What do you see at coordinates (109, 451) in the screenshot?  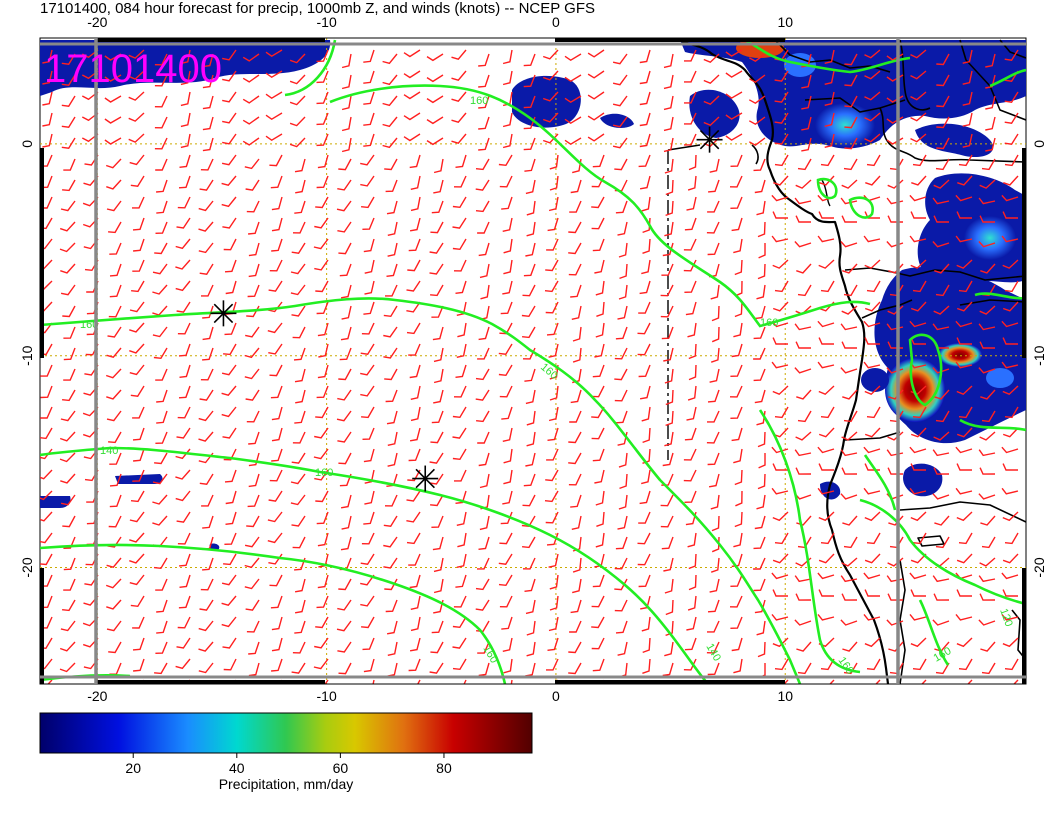 I see `contour-label: 140` at bounding box center [109, 451].